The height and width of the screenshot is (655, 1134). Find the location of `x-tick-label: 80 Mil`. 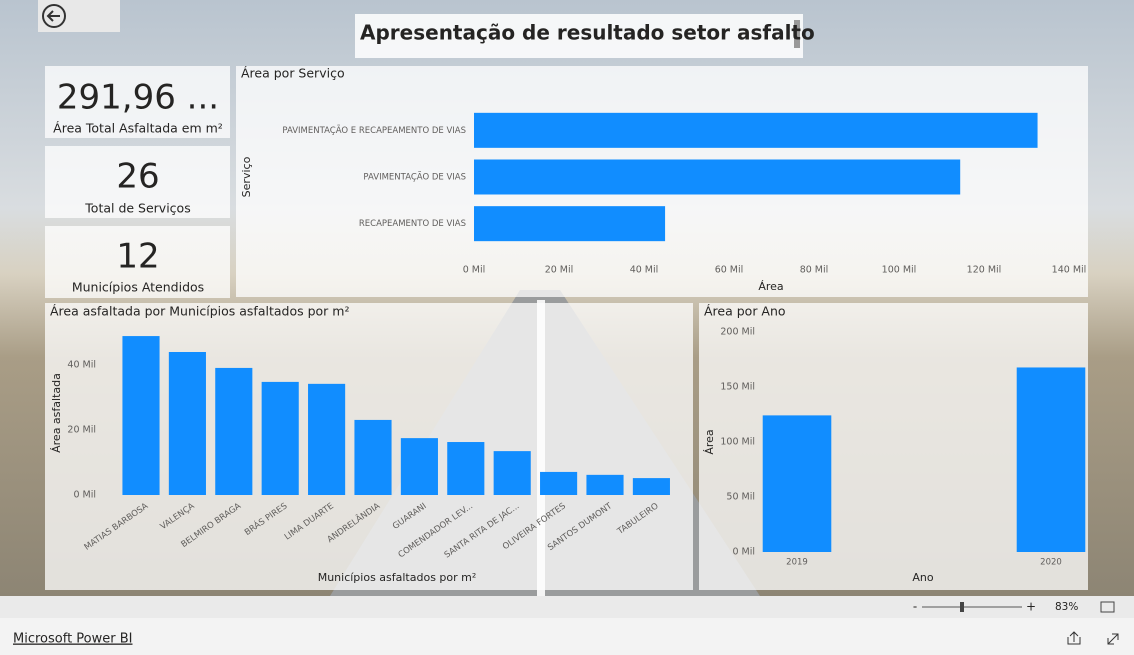

x-tick-label: 80 Mil is located at coordinates (814, 270).